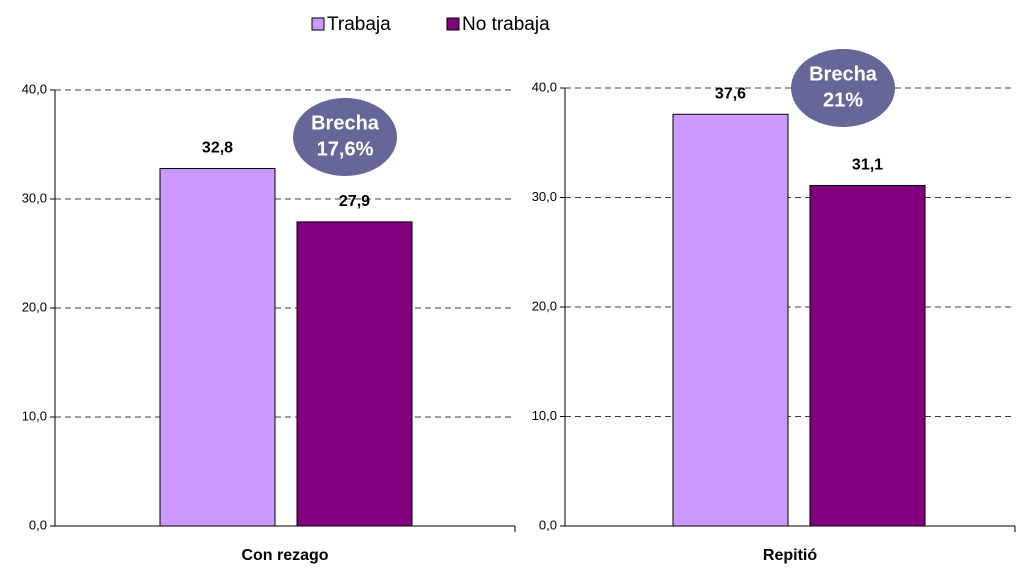 The height and width of the screenshot is (568, 1017). What do you see at coordinates (843, 100) in the screenshot?
I see `annotation: 21%` at bounding box center [843, 100].